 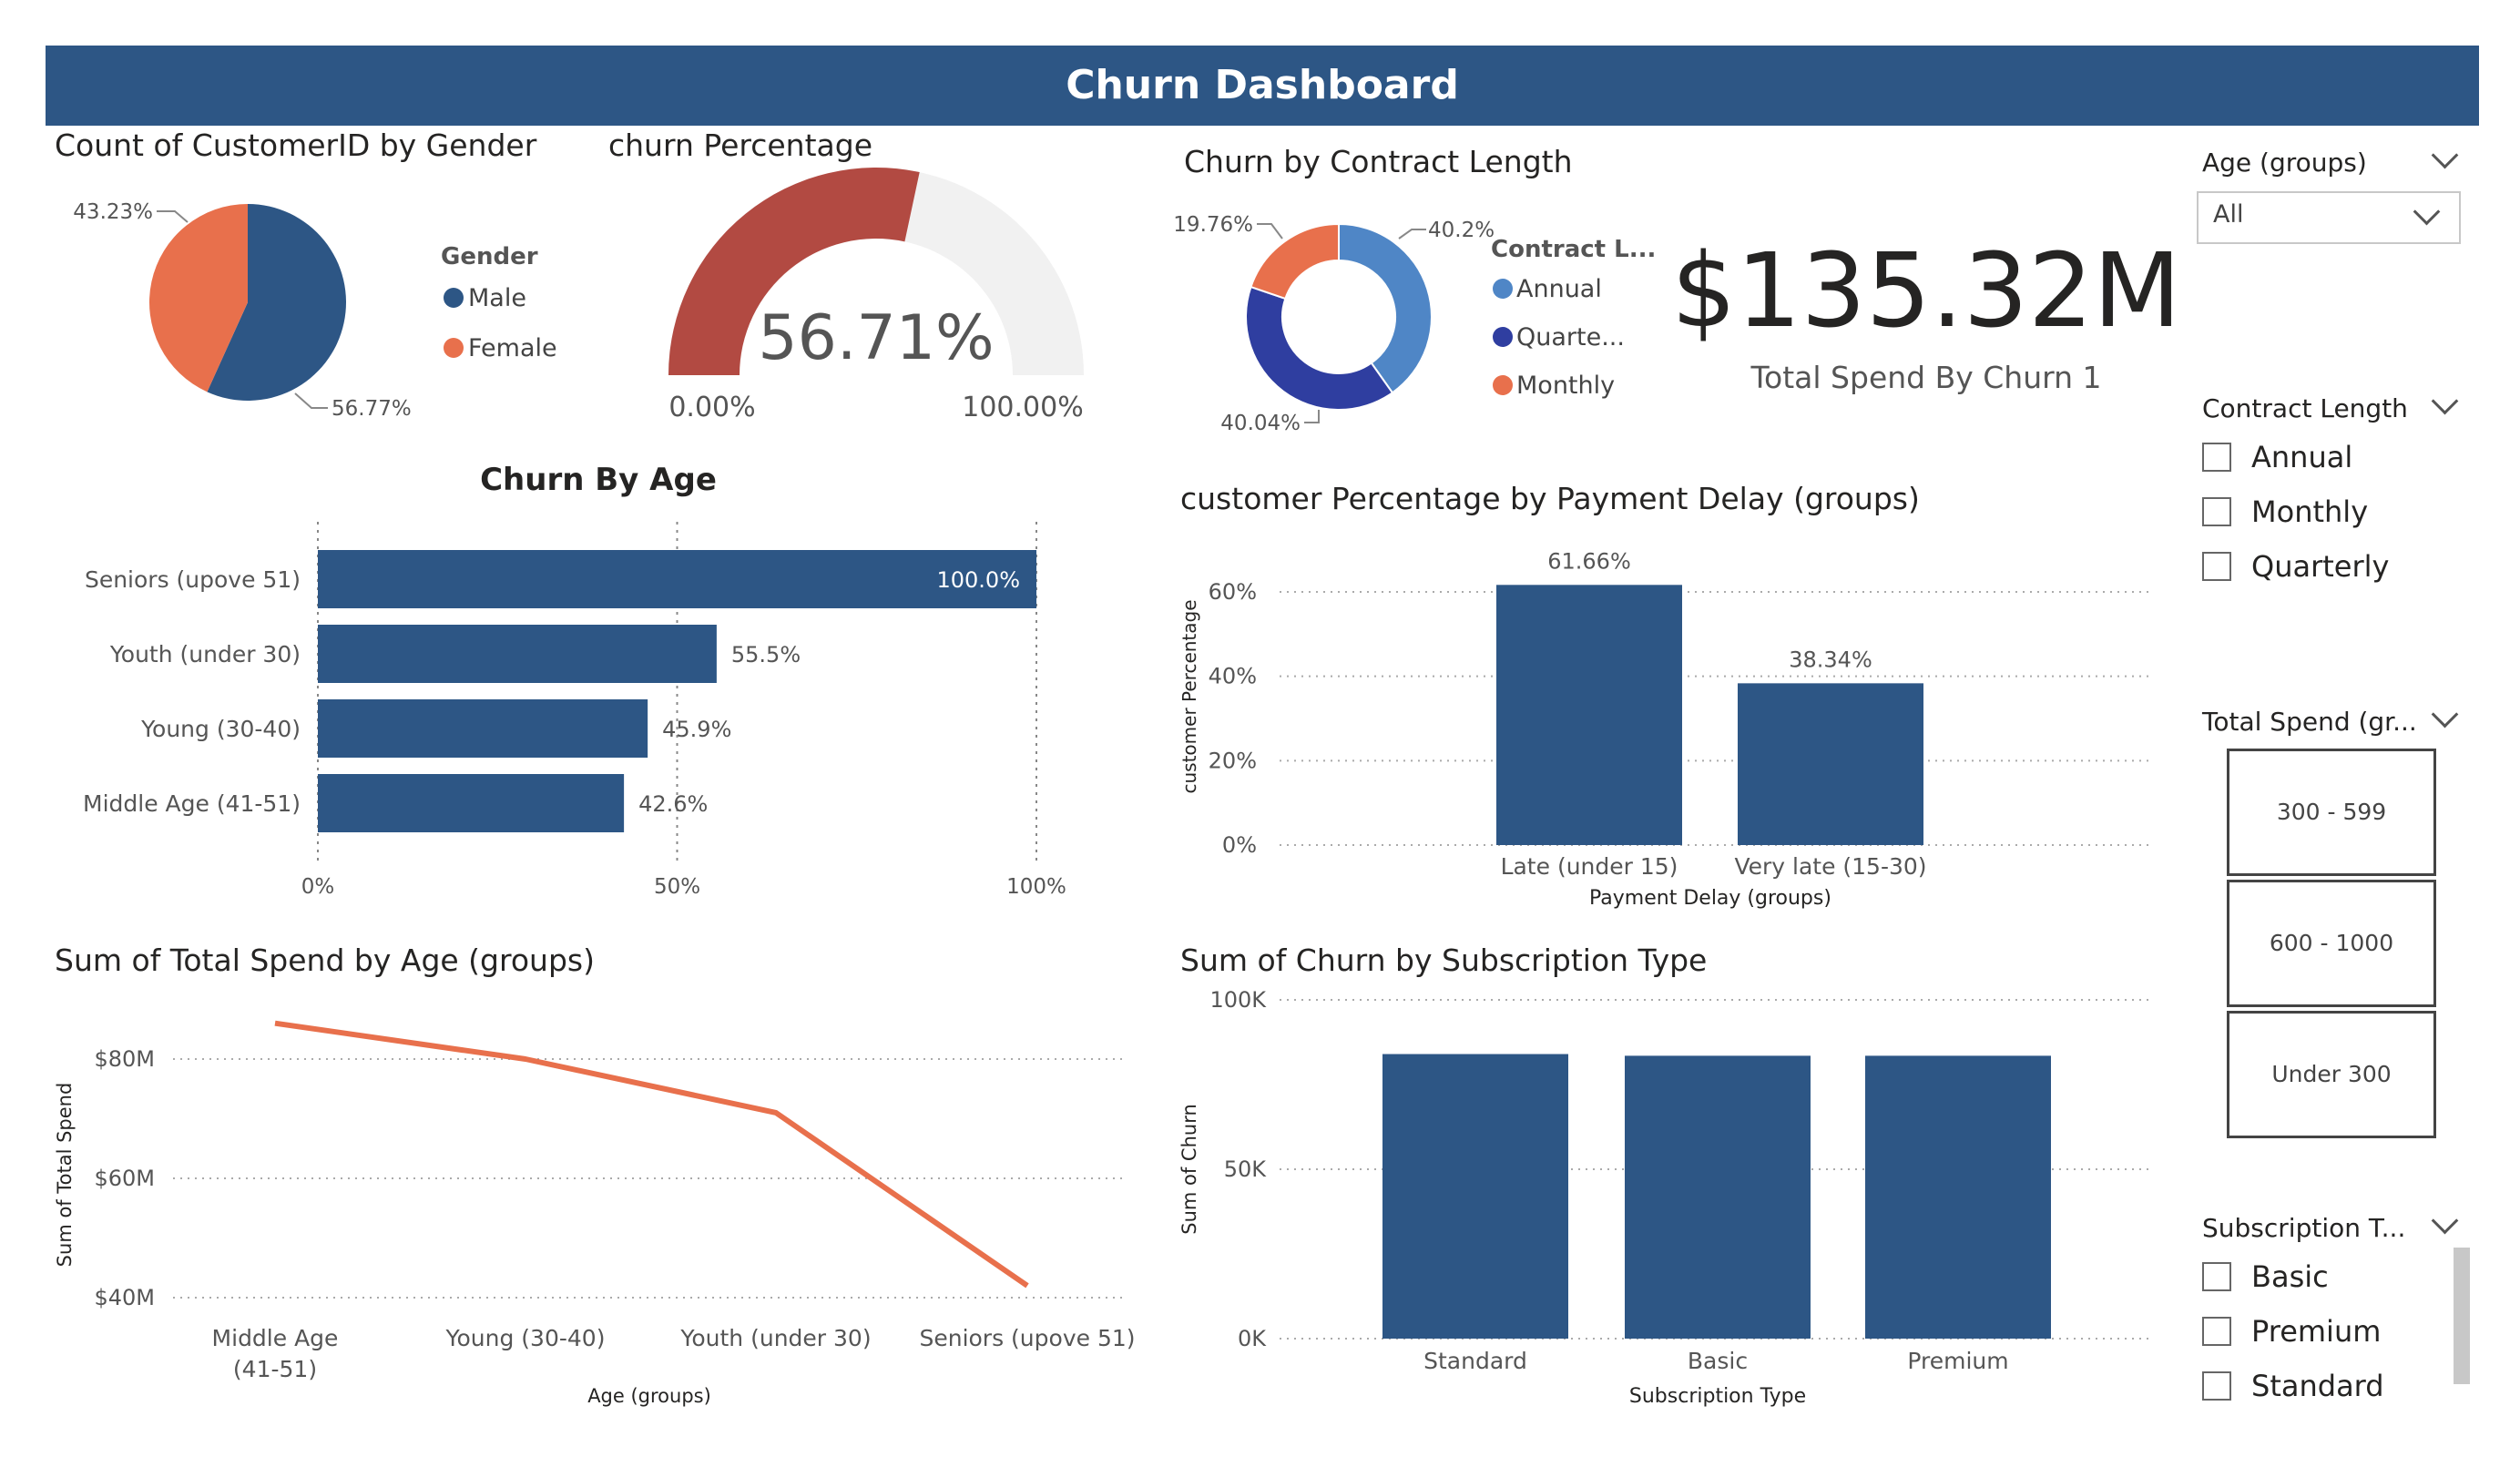 What do you see at coordinates (2329, 218) in the screenshot?
I see `age-dropdown: All` at bounding box center [2329, 218].